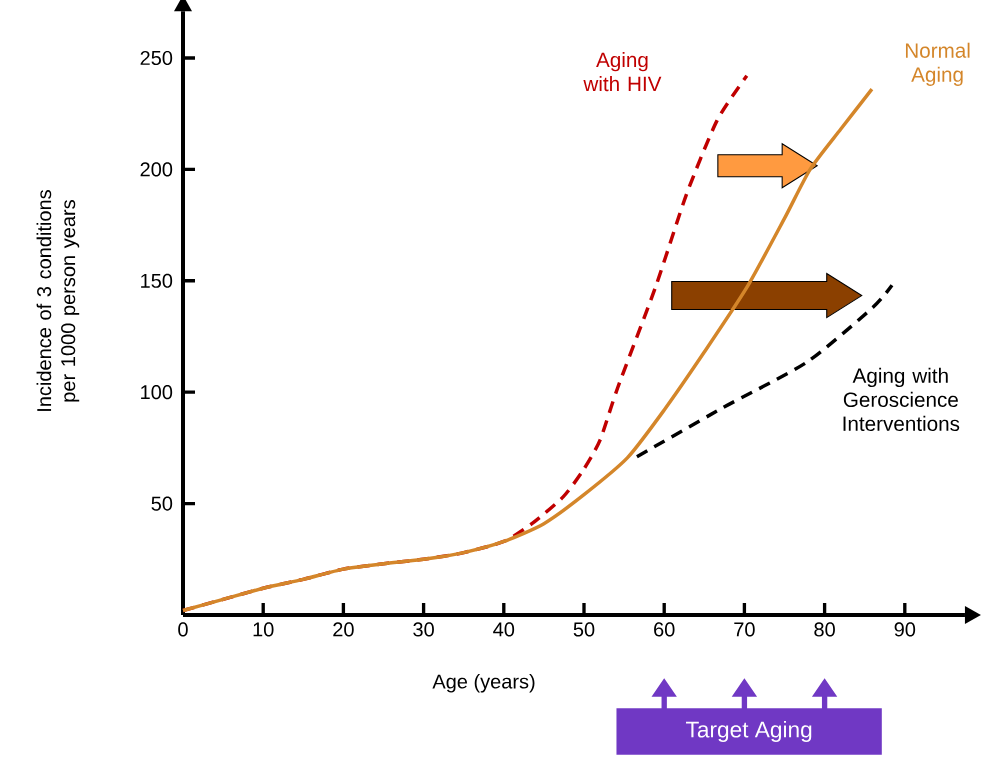 This screenshot has width=1001, height=766. What do you see at coordinates (157, 280) in the screenshot?
I see `y-tick-label: 150` at bounding box center [157, 280].